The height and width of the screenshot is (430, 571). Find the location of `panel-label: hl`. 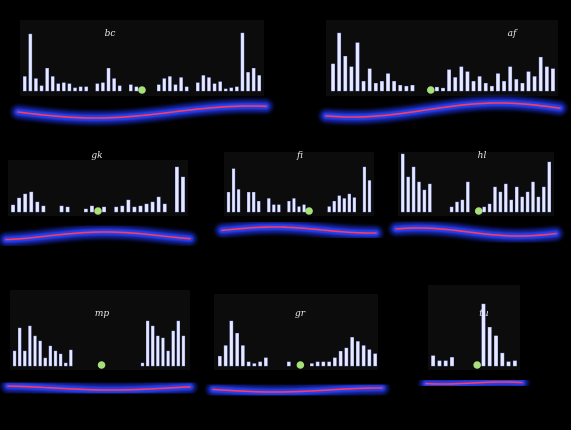

panel-label: hl is located at coordinates (482, 156).